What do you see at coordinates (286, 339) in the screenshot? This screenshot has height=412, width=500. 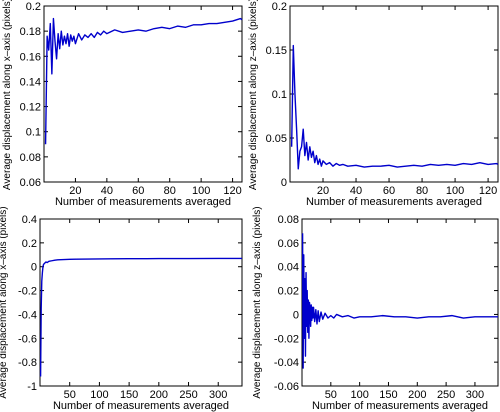 I see `y-tick-label: -0.02` at bounding box center [286, 339].